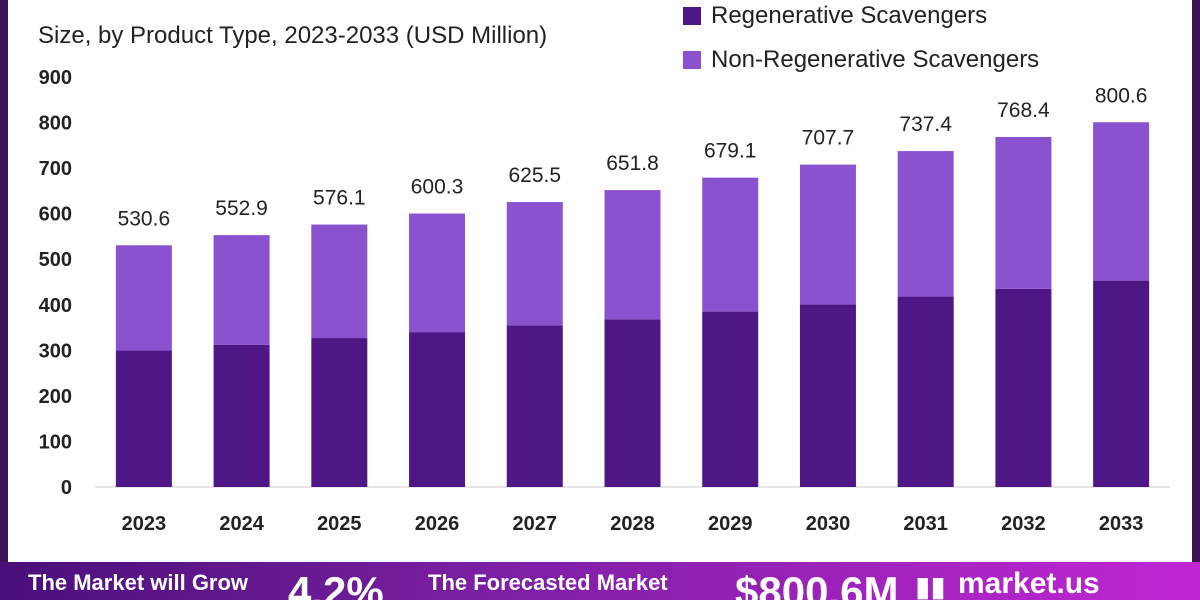 Image resolution: width=1200 pixels, height=600 pixels. Describe the element at coordinates (55, 306) in the screenshot. I see `y-tick-label: 400` at that location.